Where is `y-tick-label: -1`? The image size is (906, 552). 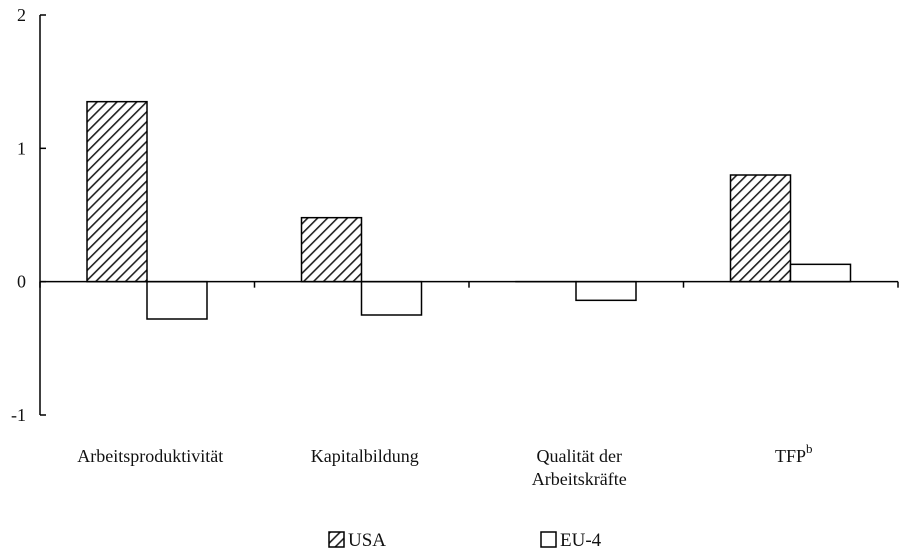 y-tick-label: -1 is located at coordinates (18, 415).